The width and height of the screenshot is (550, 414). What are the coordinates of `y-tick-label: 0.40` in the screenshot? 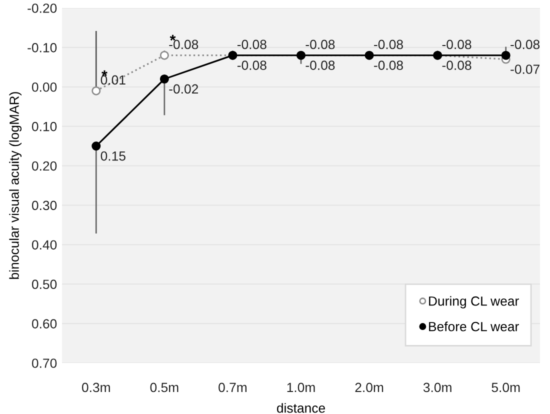 It's located at (44, 245).